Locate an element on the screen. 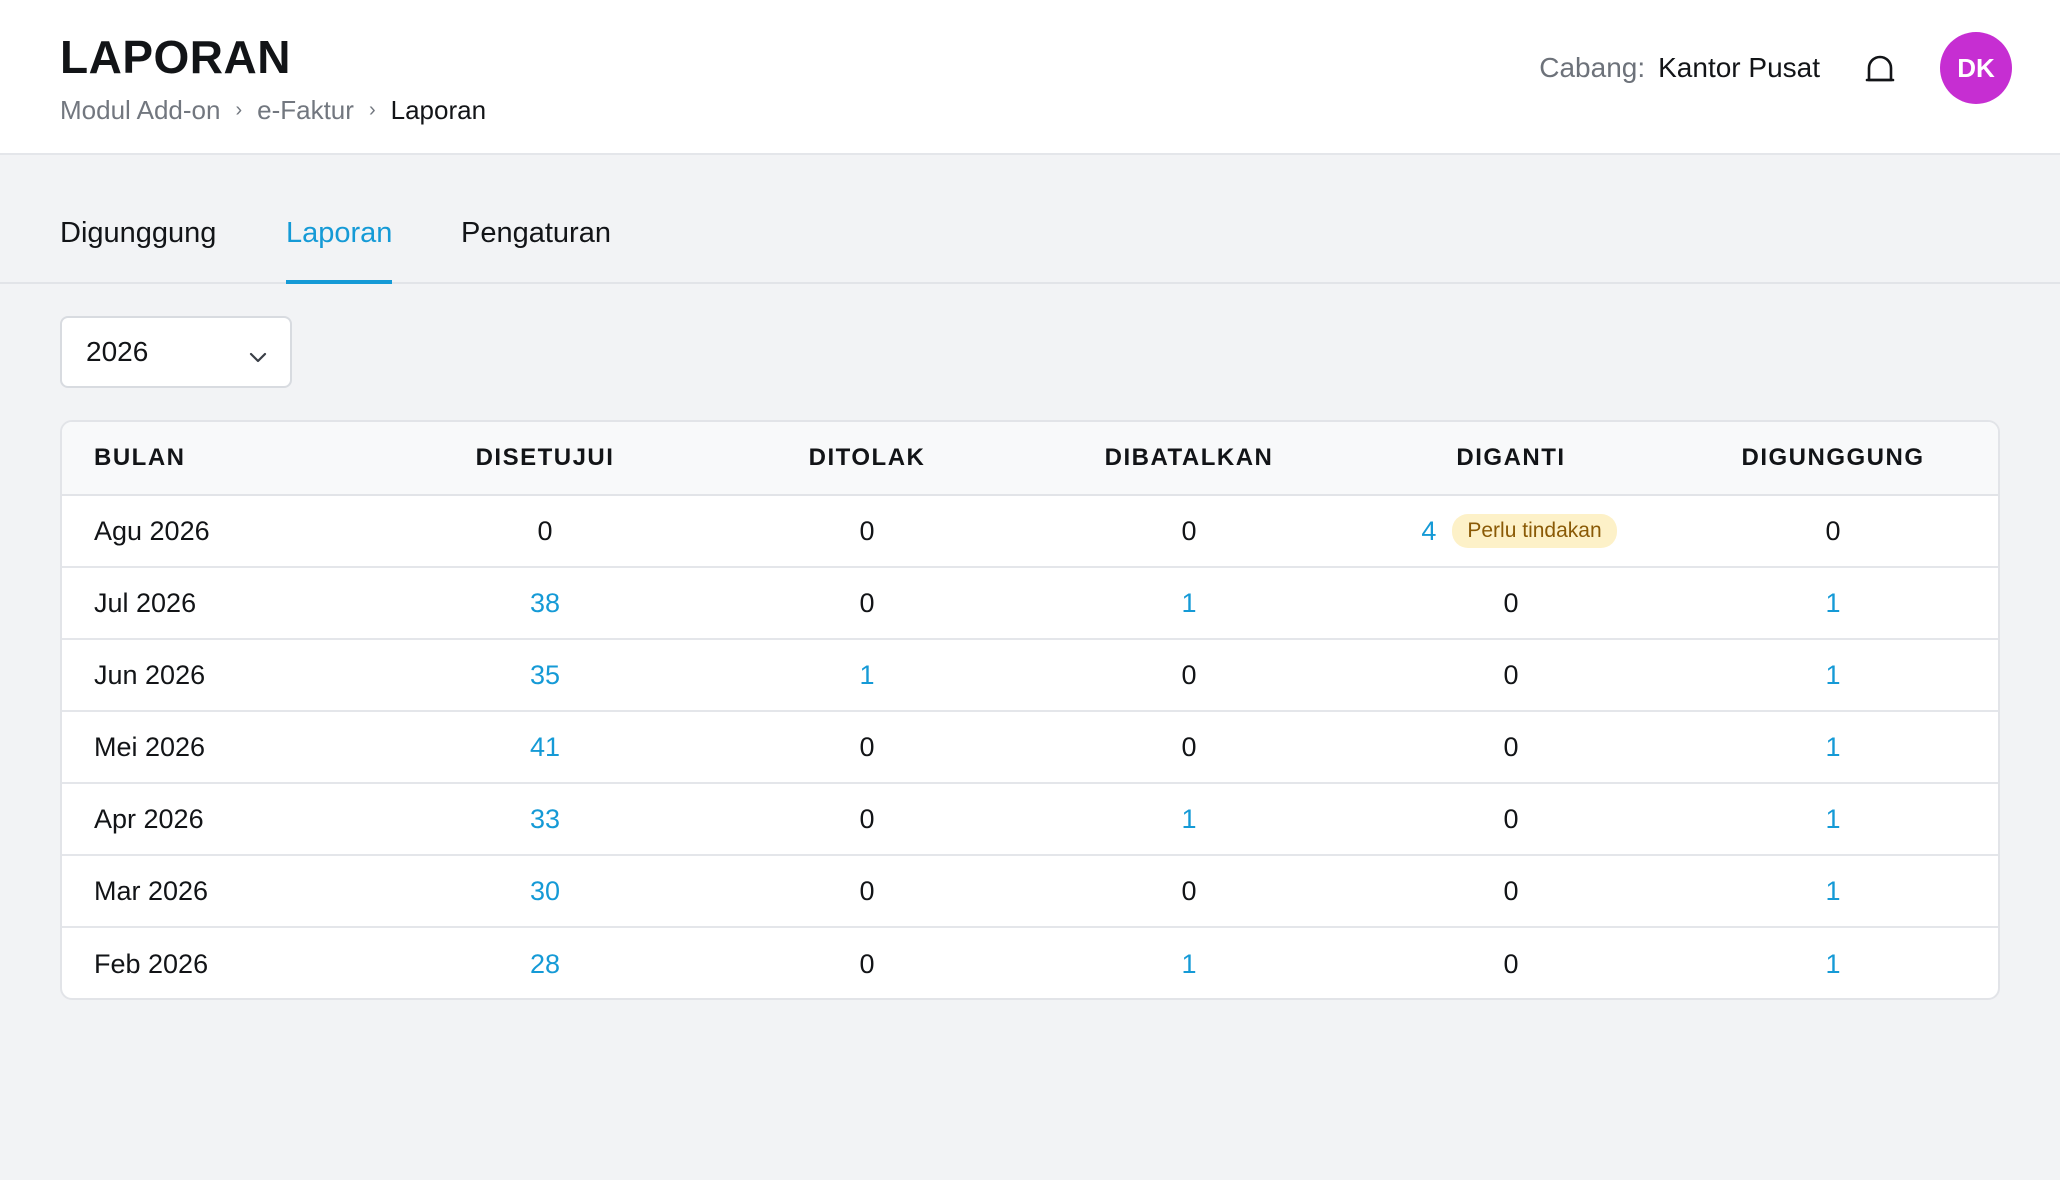 This screenshot has width=2060, height=1180. month-cell: Mar 2026 is located at coordinates (151, 890).